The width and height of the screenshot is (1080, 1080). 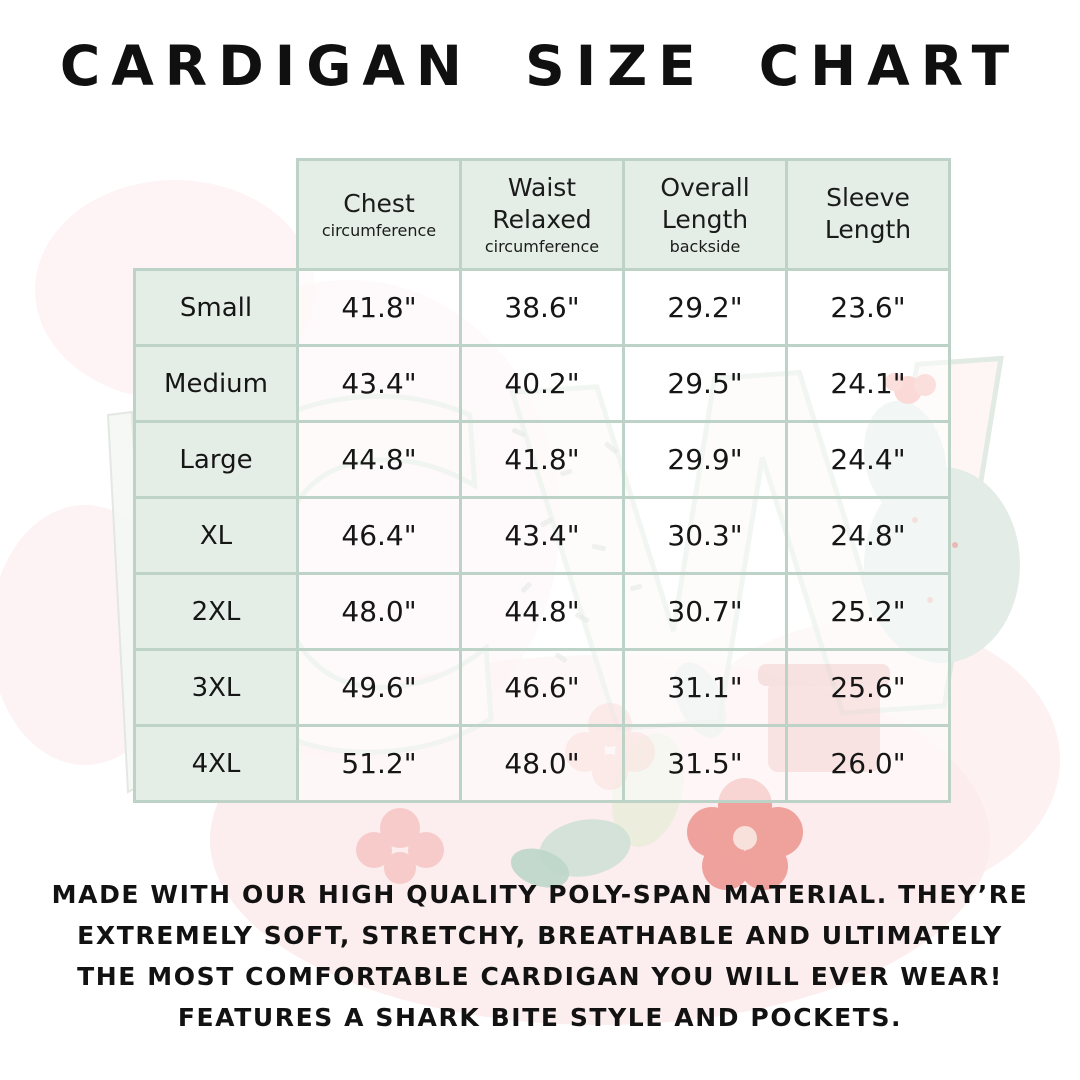 I want to click on size-label: 2XL, so click(x=216, y=611).